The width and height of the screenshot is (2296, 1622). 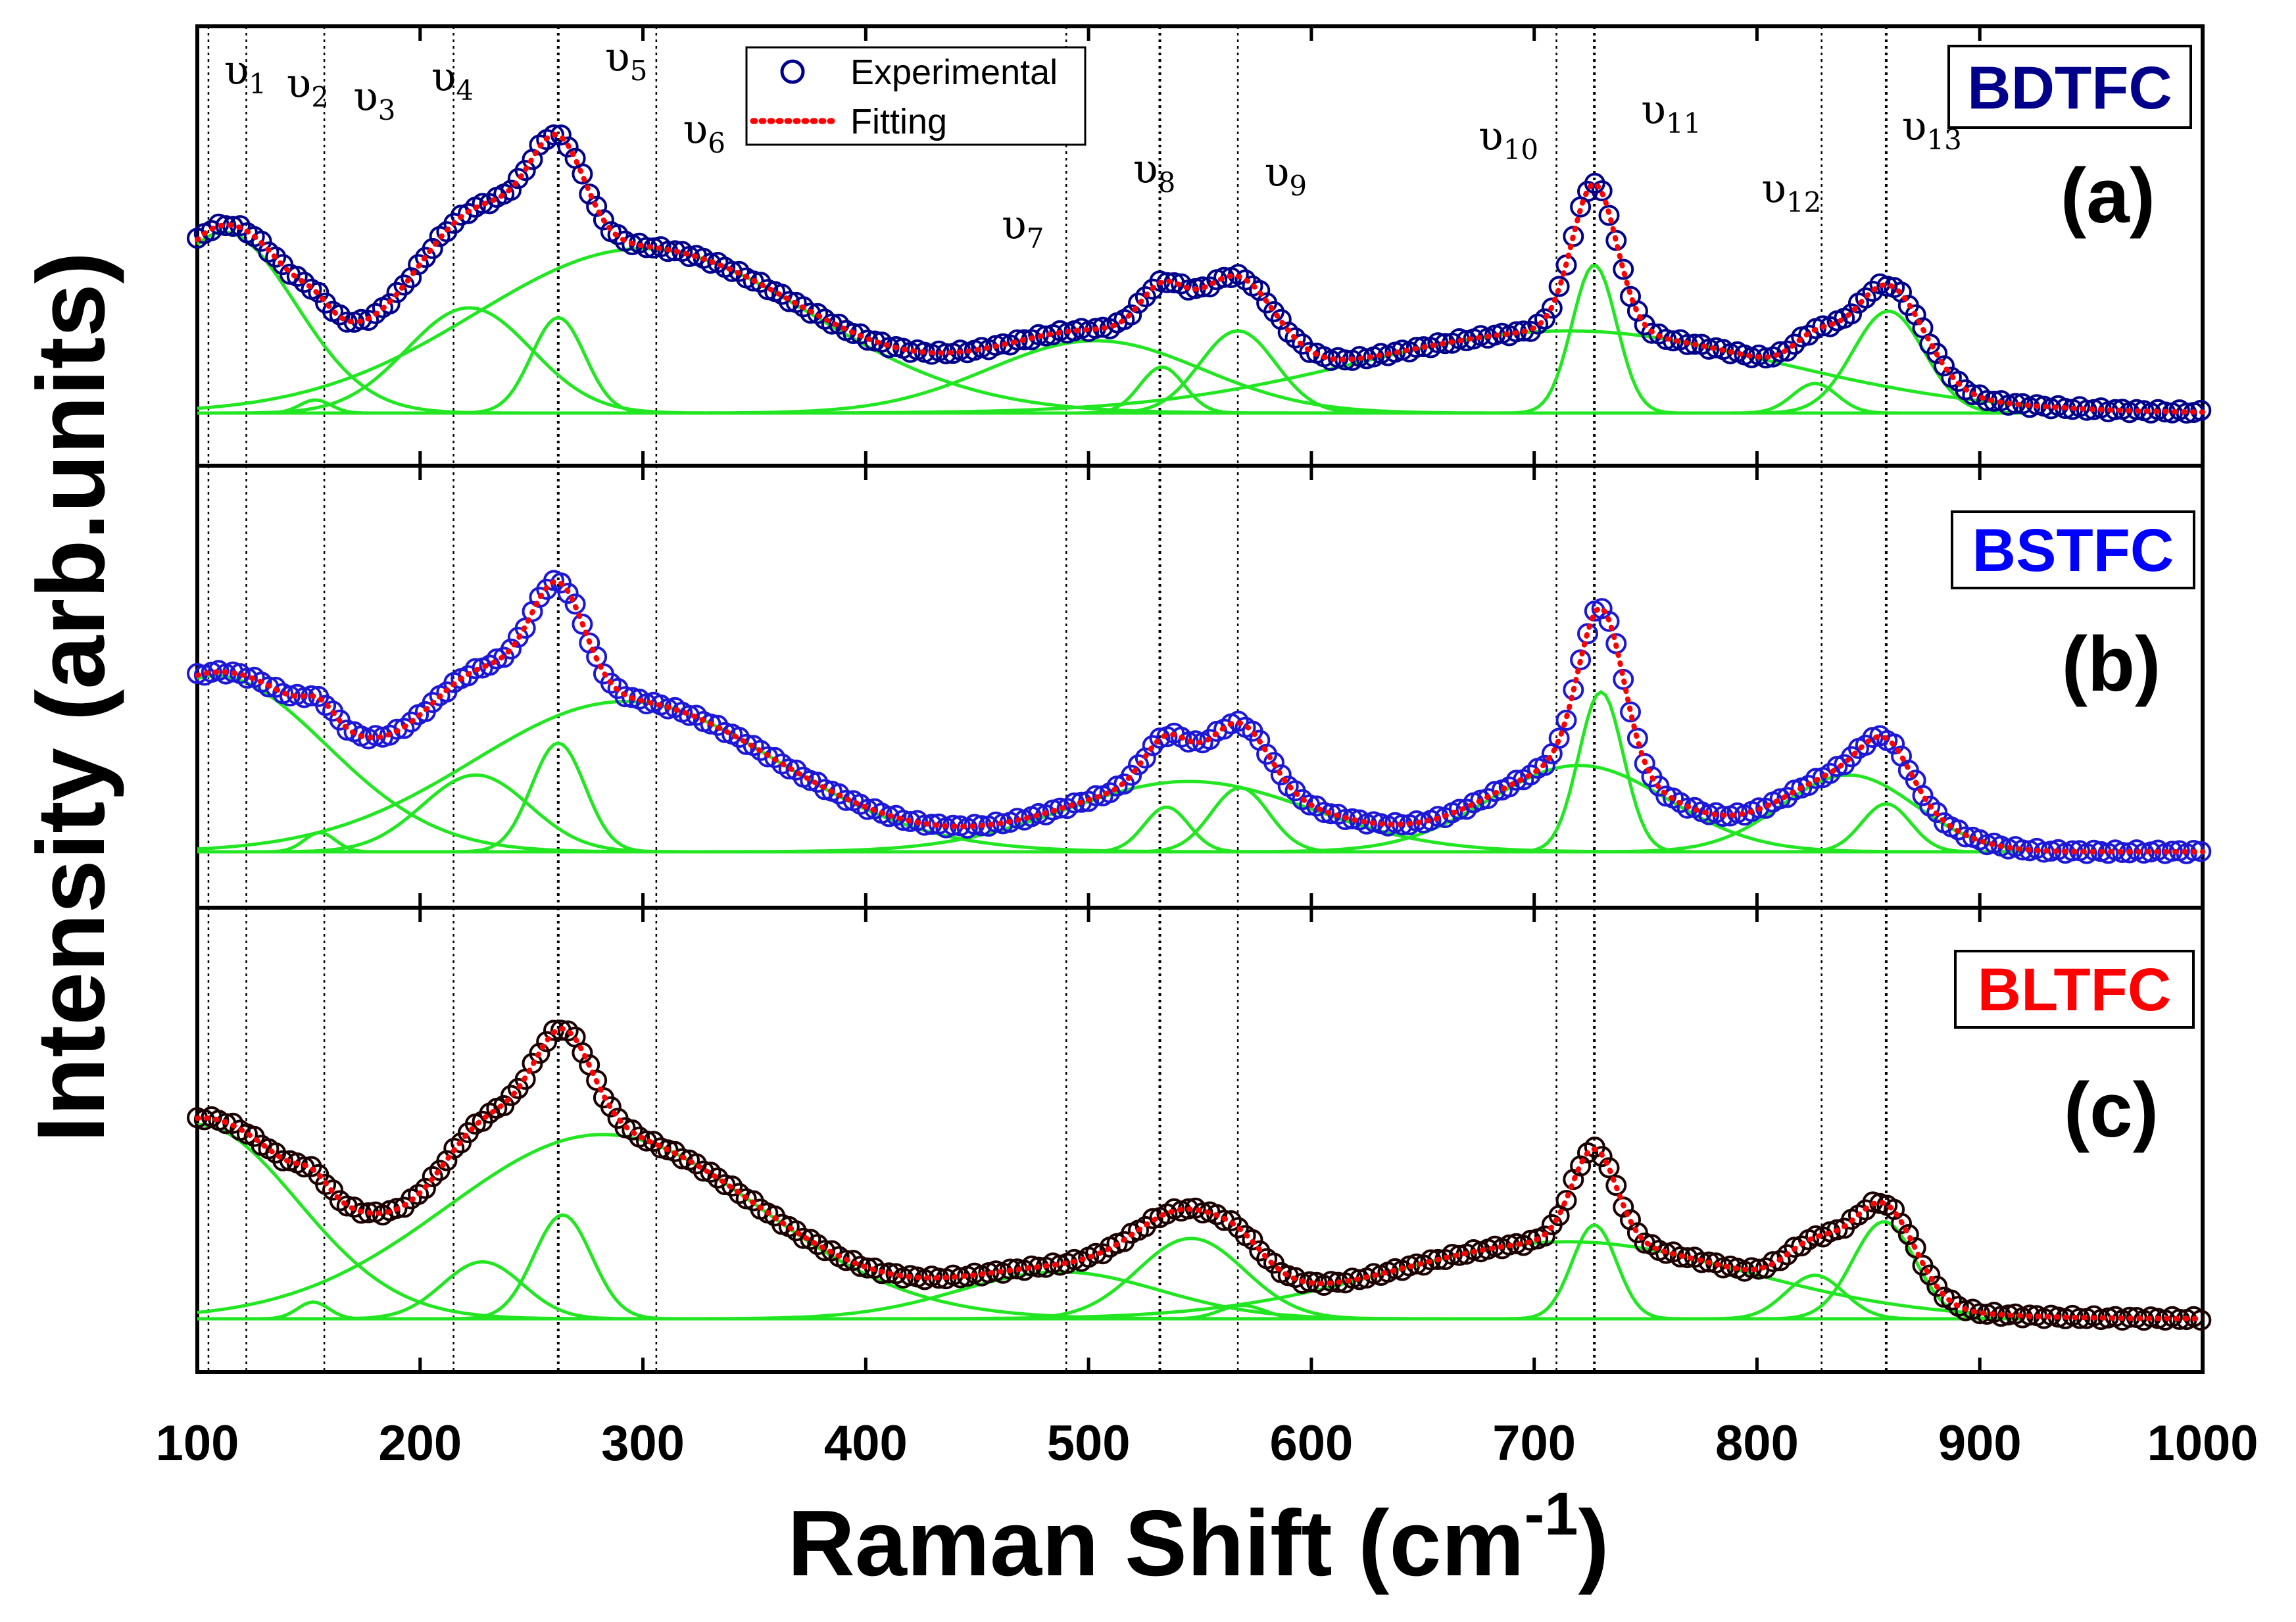 I want to click on sample-label-b-box, so click(x=2073, y=549).